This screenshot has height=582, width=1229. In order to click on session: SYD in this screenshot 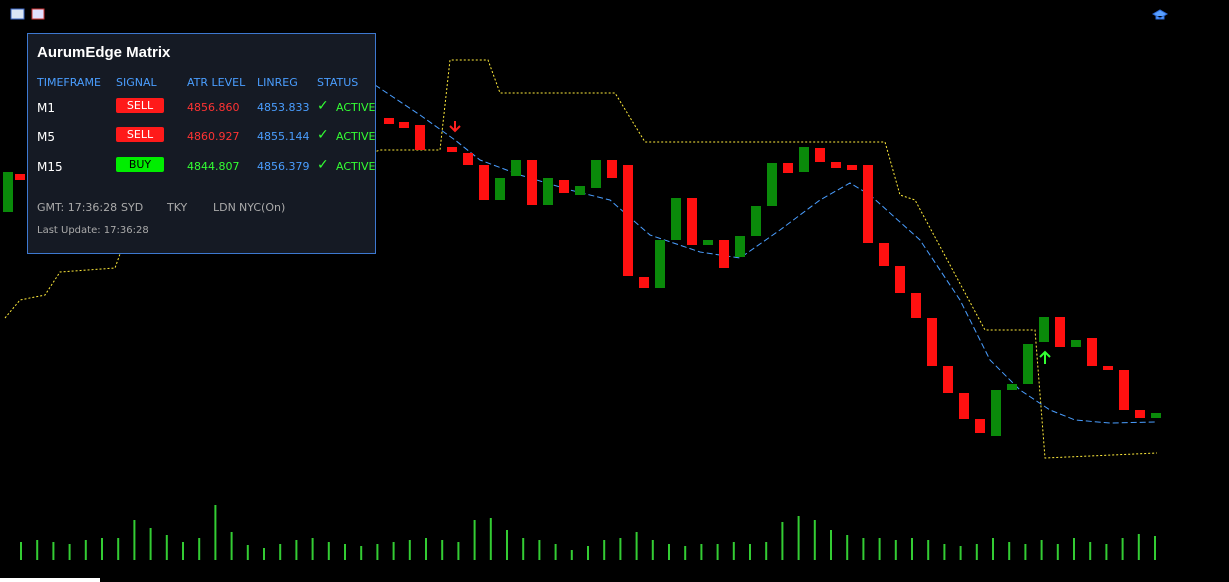, I will do `click(132, 207)`.